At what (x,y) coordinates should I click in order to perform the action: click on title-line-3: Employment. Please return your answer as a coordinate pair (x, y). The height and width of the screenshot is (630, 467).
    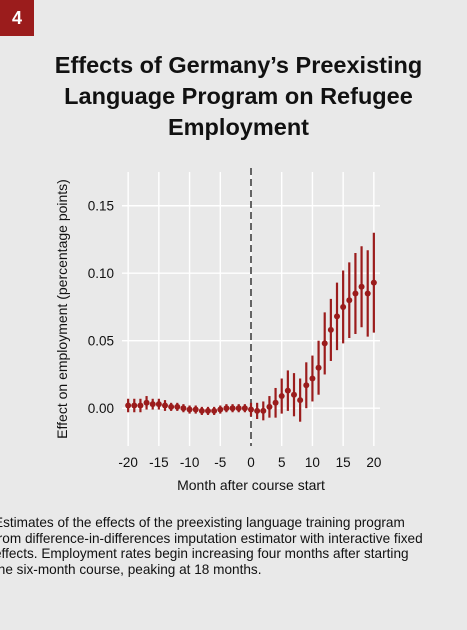
    Looking at the image, I should click on (238, 127).